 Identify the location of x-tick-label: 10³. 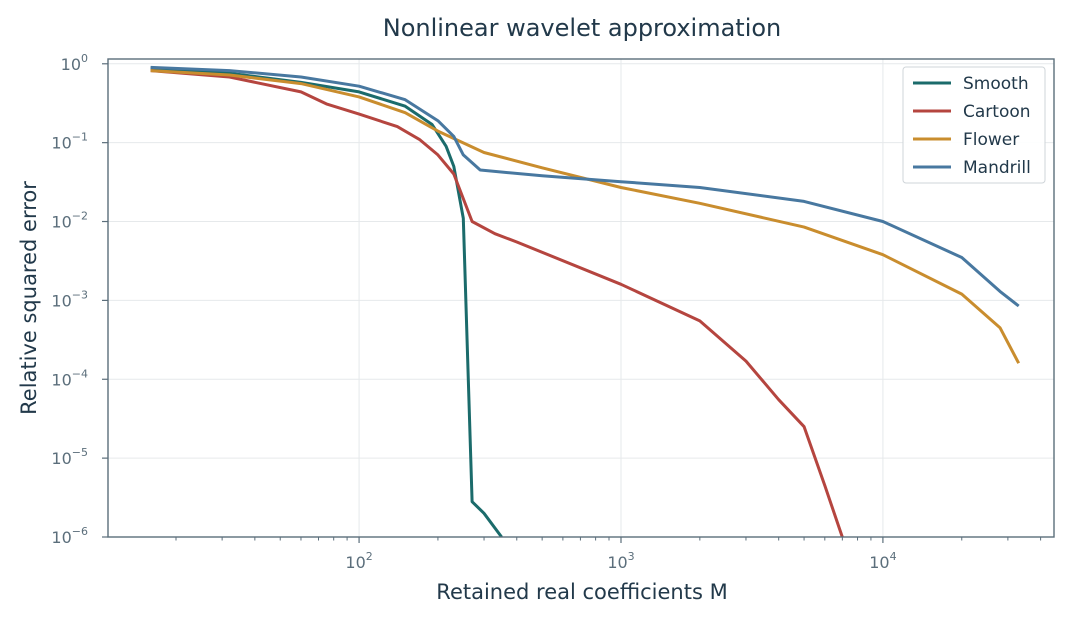
(620, 561).